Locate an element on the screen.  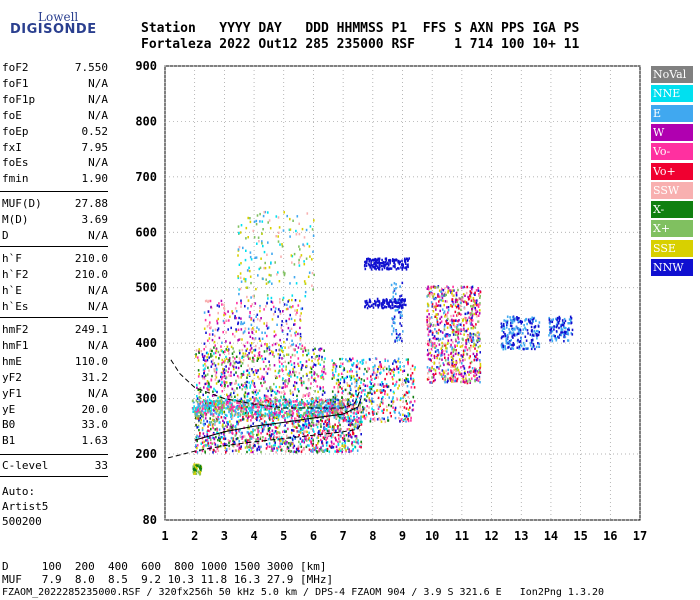
param-name: foEs is located at coordinates (15, 163).